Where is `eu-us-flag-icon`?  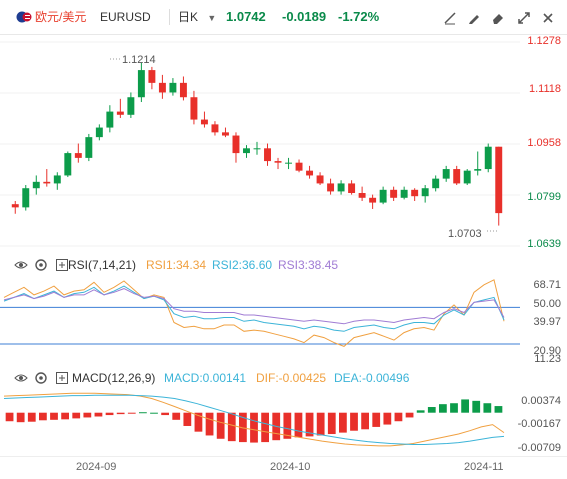 eu-us-flag-icon is located at coordinates (24, 17).